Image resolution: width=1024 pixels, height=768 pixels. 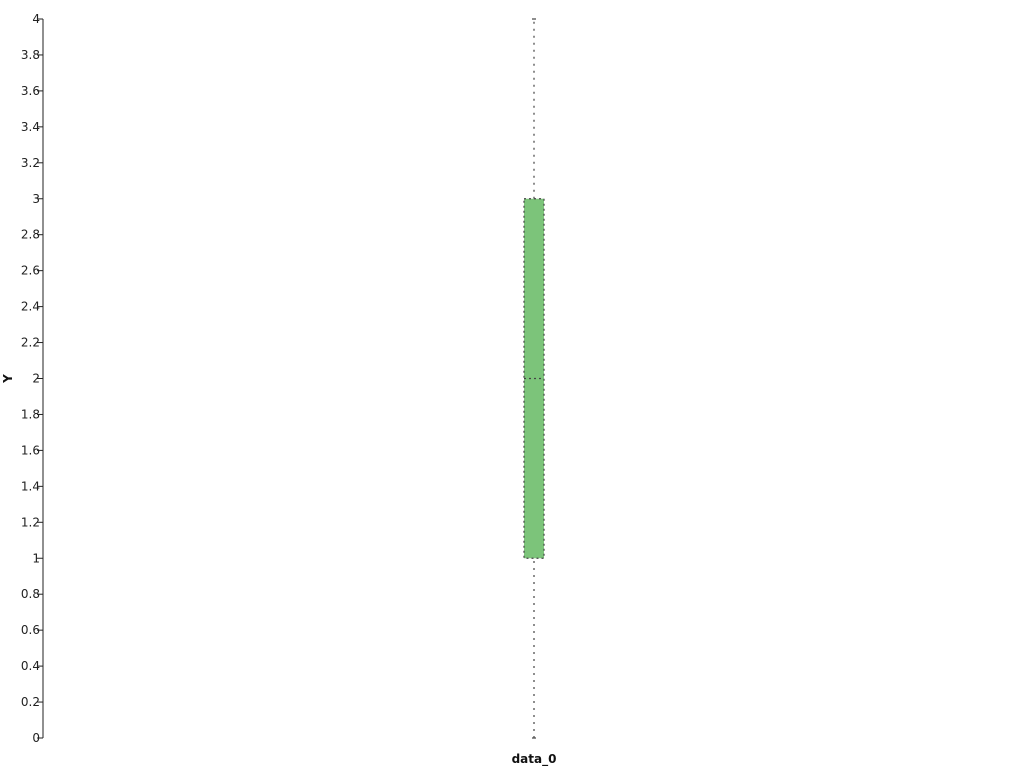 What do you see at coordinates (30, 271) in the screenshot?
I see `y-tick-label: 2.6` at bounding box center [30, 271].